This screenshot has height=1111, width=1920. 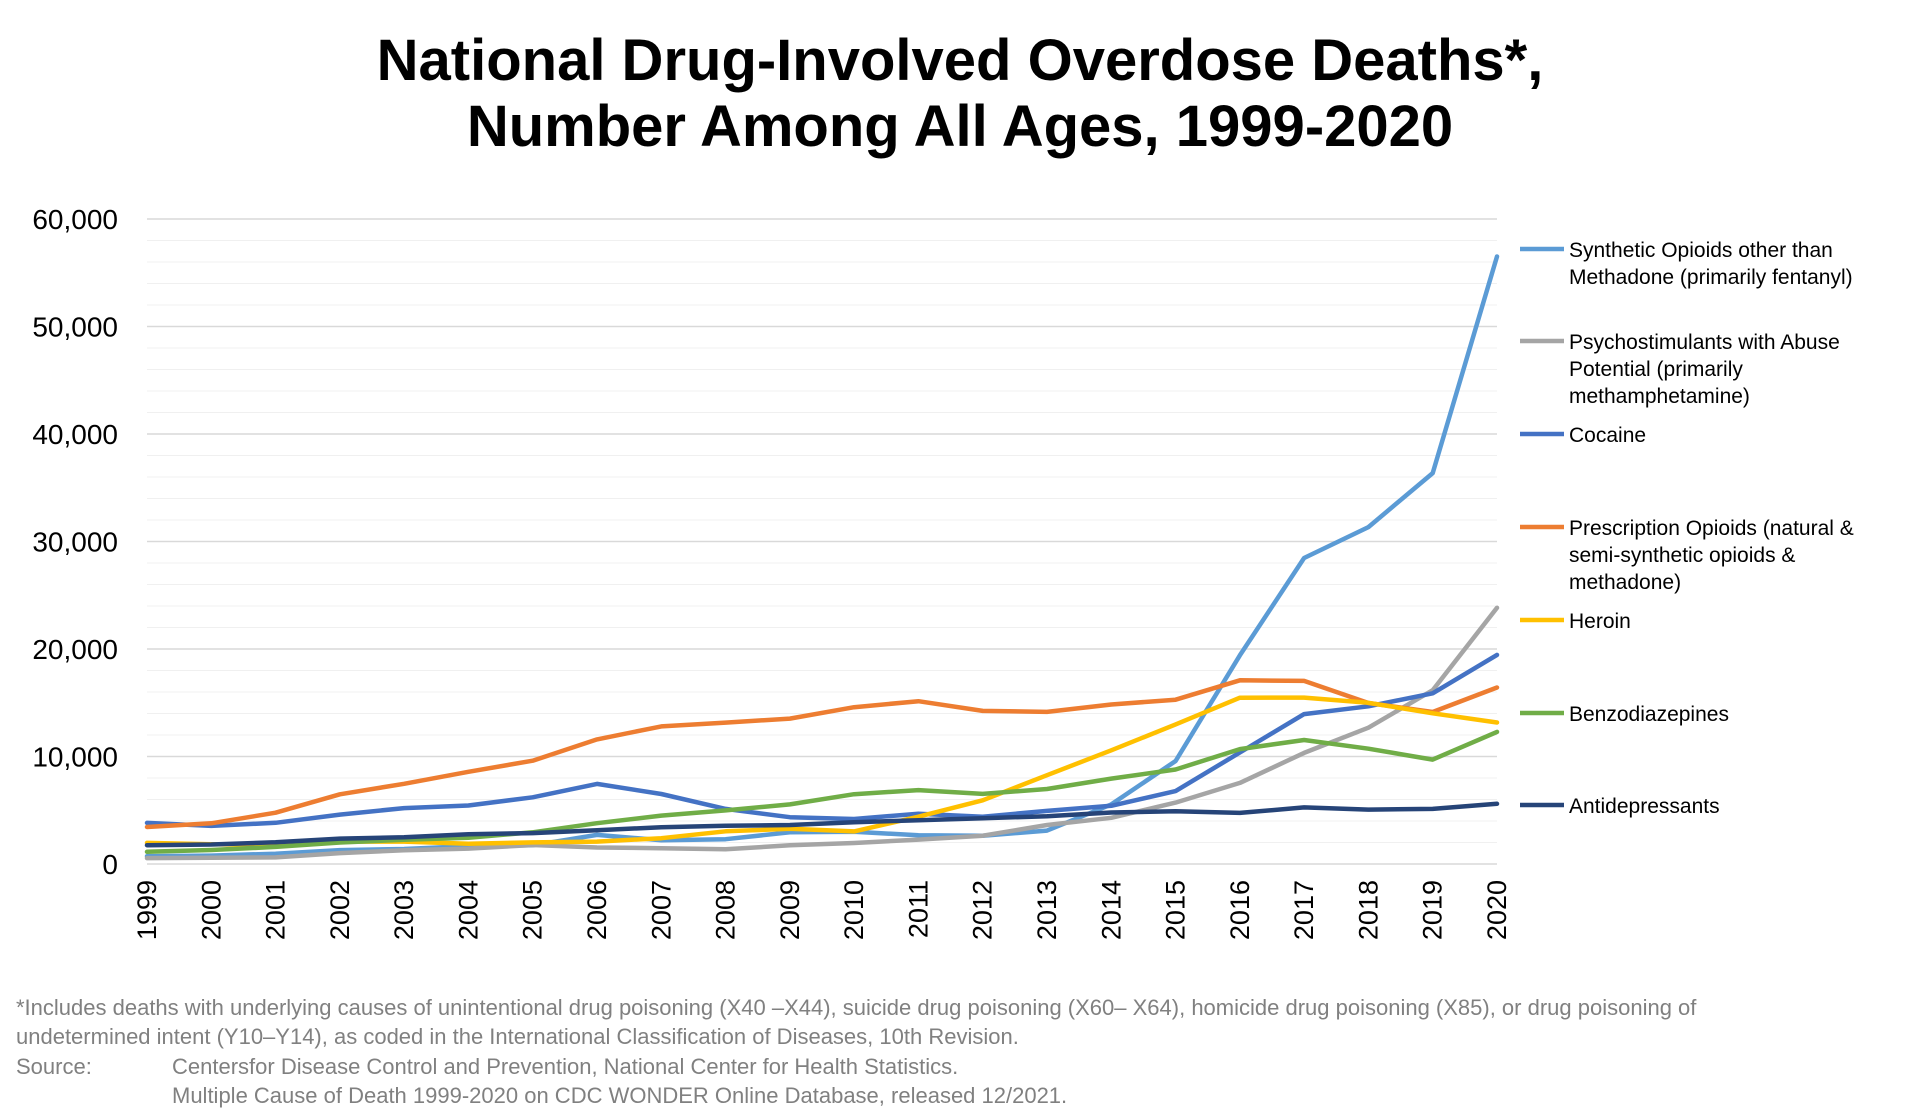 What do you see at coordinates (110, 864) in the screenshot?
I see `y-tick-label: 0` at bounding box center [110, 864].